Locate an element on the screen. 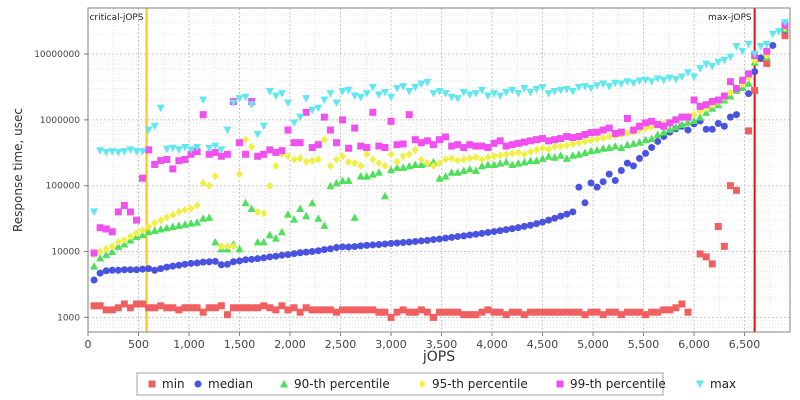  y-tick-label: 1000000 is located at coordinates (60, 121).